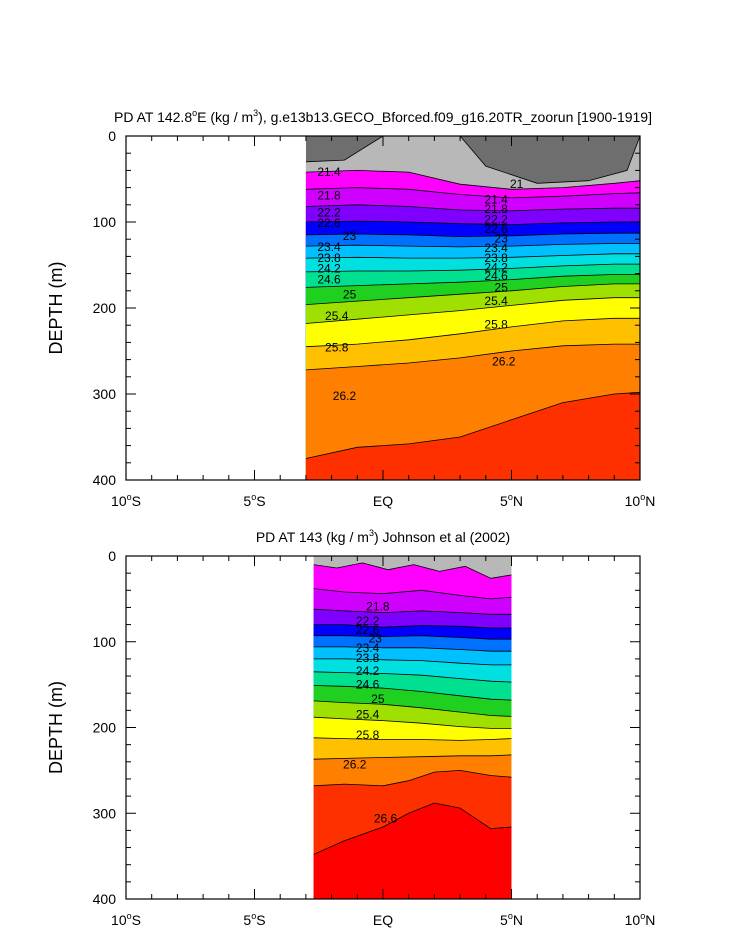 This screenshot has width=733, height=945. Describe the element at coordinates (517, 184) in the screenshot. I see `contour-label: 21` at that location.